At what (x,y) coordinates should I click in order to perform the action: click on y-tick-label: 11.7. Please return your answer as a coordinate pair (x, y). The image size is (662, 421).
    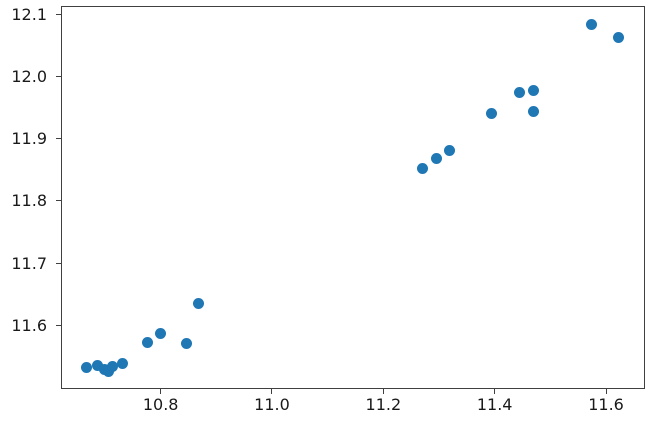
    Looking at the image, I should click on (29, 263).